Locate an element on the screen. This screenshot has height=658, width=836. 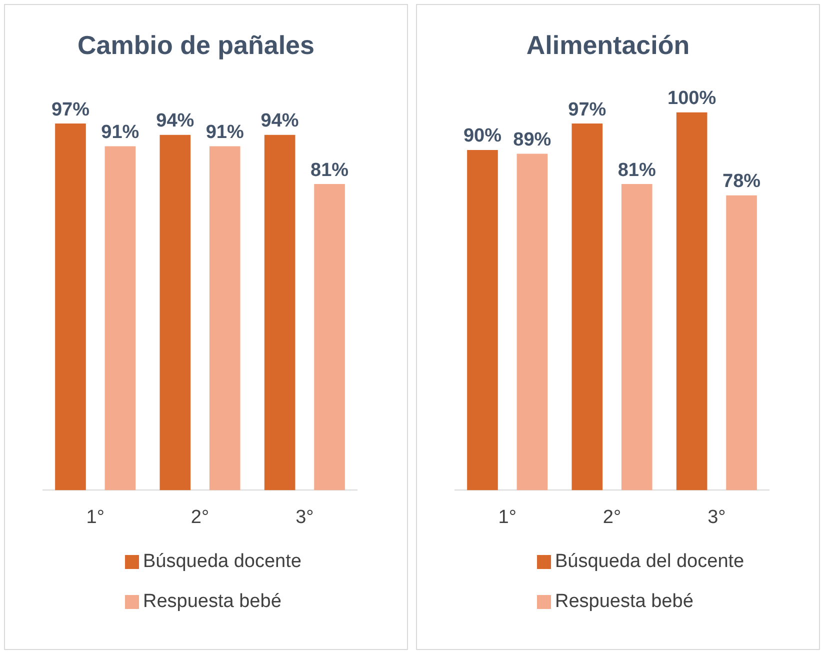
legend-label: Búsqueda docente is located at coordinates (222, 562).